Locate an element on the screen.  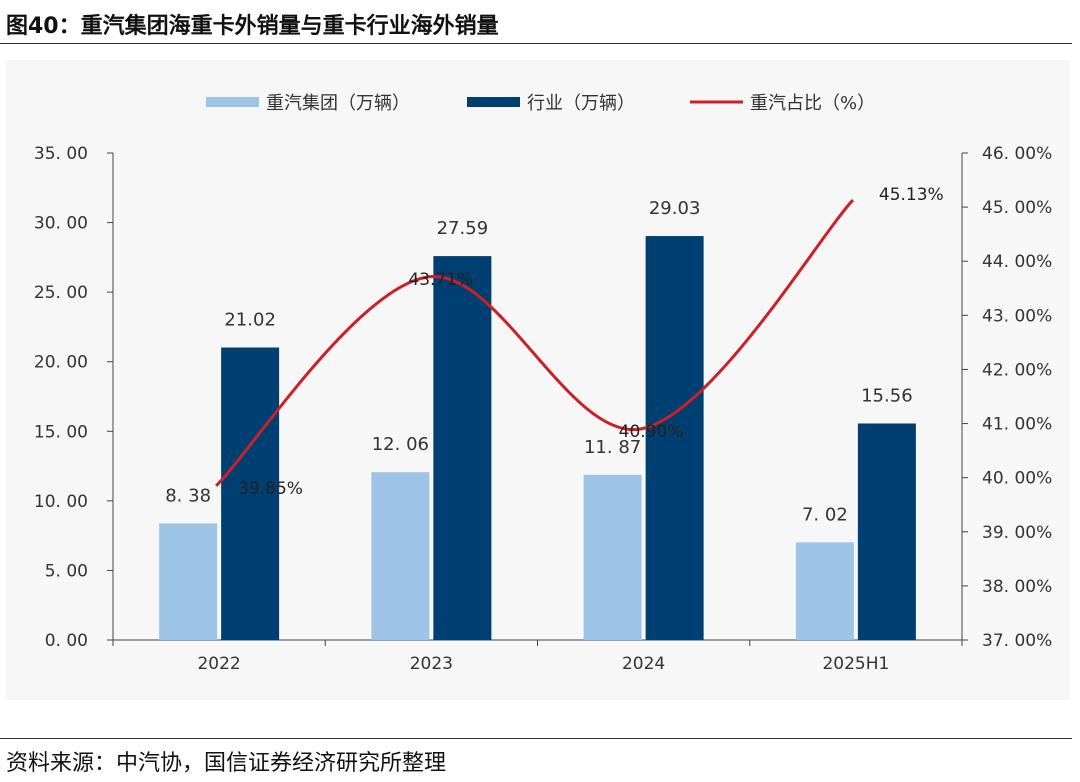
y-tick-label-left: 15. 00 is located at coordinates (61, 432).